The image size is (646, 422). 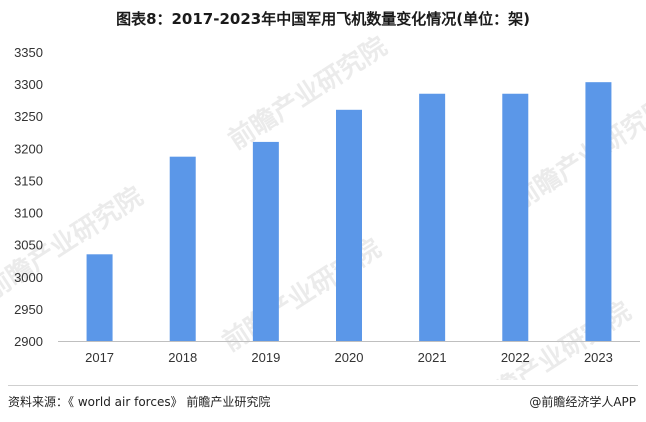 What do you see at coordinates (308, 93) in the screenshot?
I see `watermark-2: 前瞻产业研究院` at bounding box center [308, 93].